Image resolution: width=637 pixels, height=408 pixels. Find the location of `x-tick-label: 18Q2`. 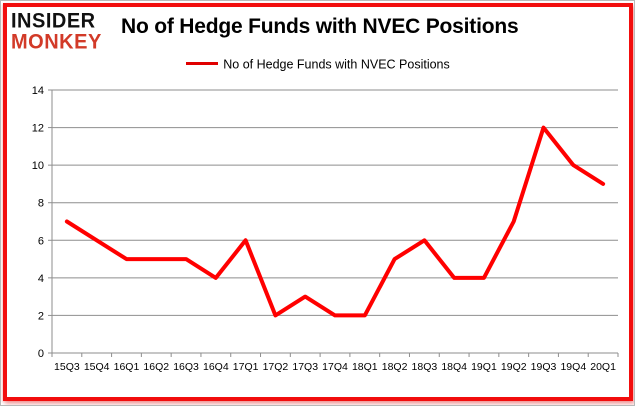

x-tick-label: 18Q2 is located at coordinates (395, 367).